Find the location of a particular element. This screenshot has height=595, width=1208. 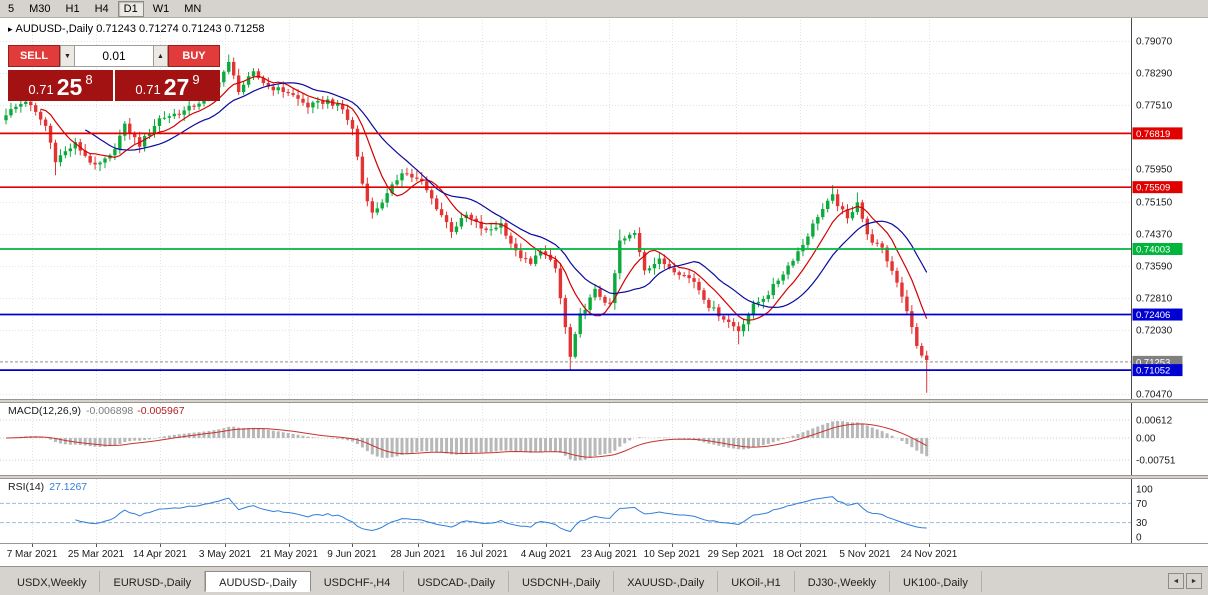

chart-tab-usdx-weekly: USDX,Weekly is located at coordinates (52, 581).